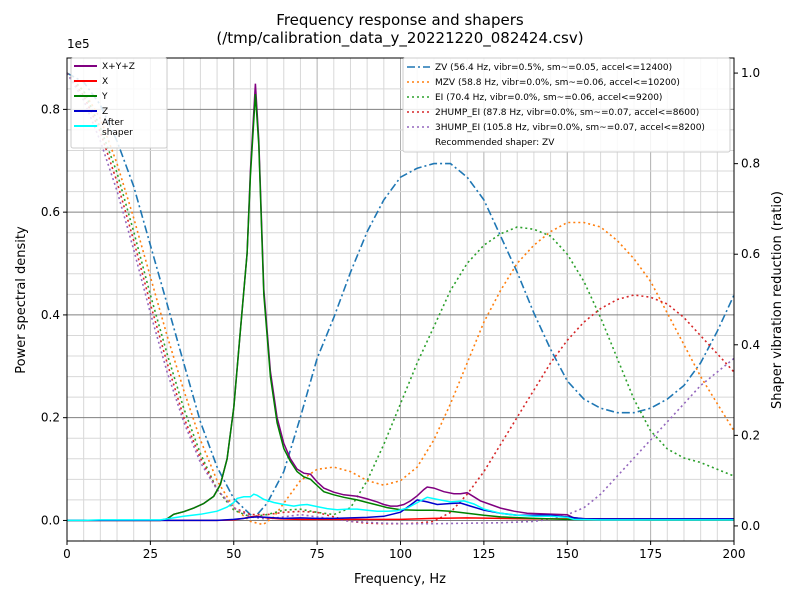 This screenshot has height=604, width=800. Describe the element at coordinates (747, 299) in the screenshot. I see `y2-axis-ticks: 0.0 0.2 0.4 0.6 0.8 1.0` at that location.